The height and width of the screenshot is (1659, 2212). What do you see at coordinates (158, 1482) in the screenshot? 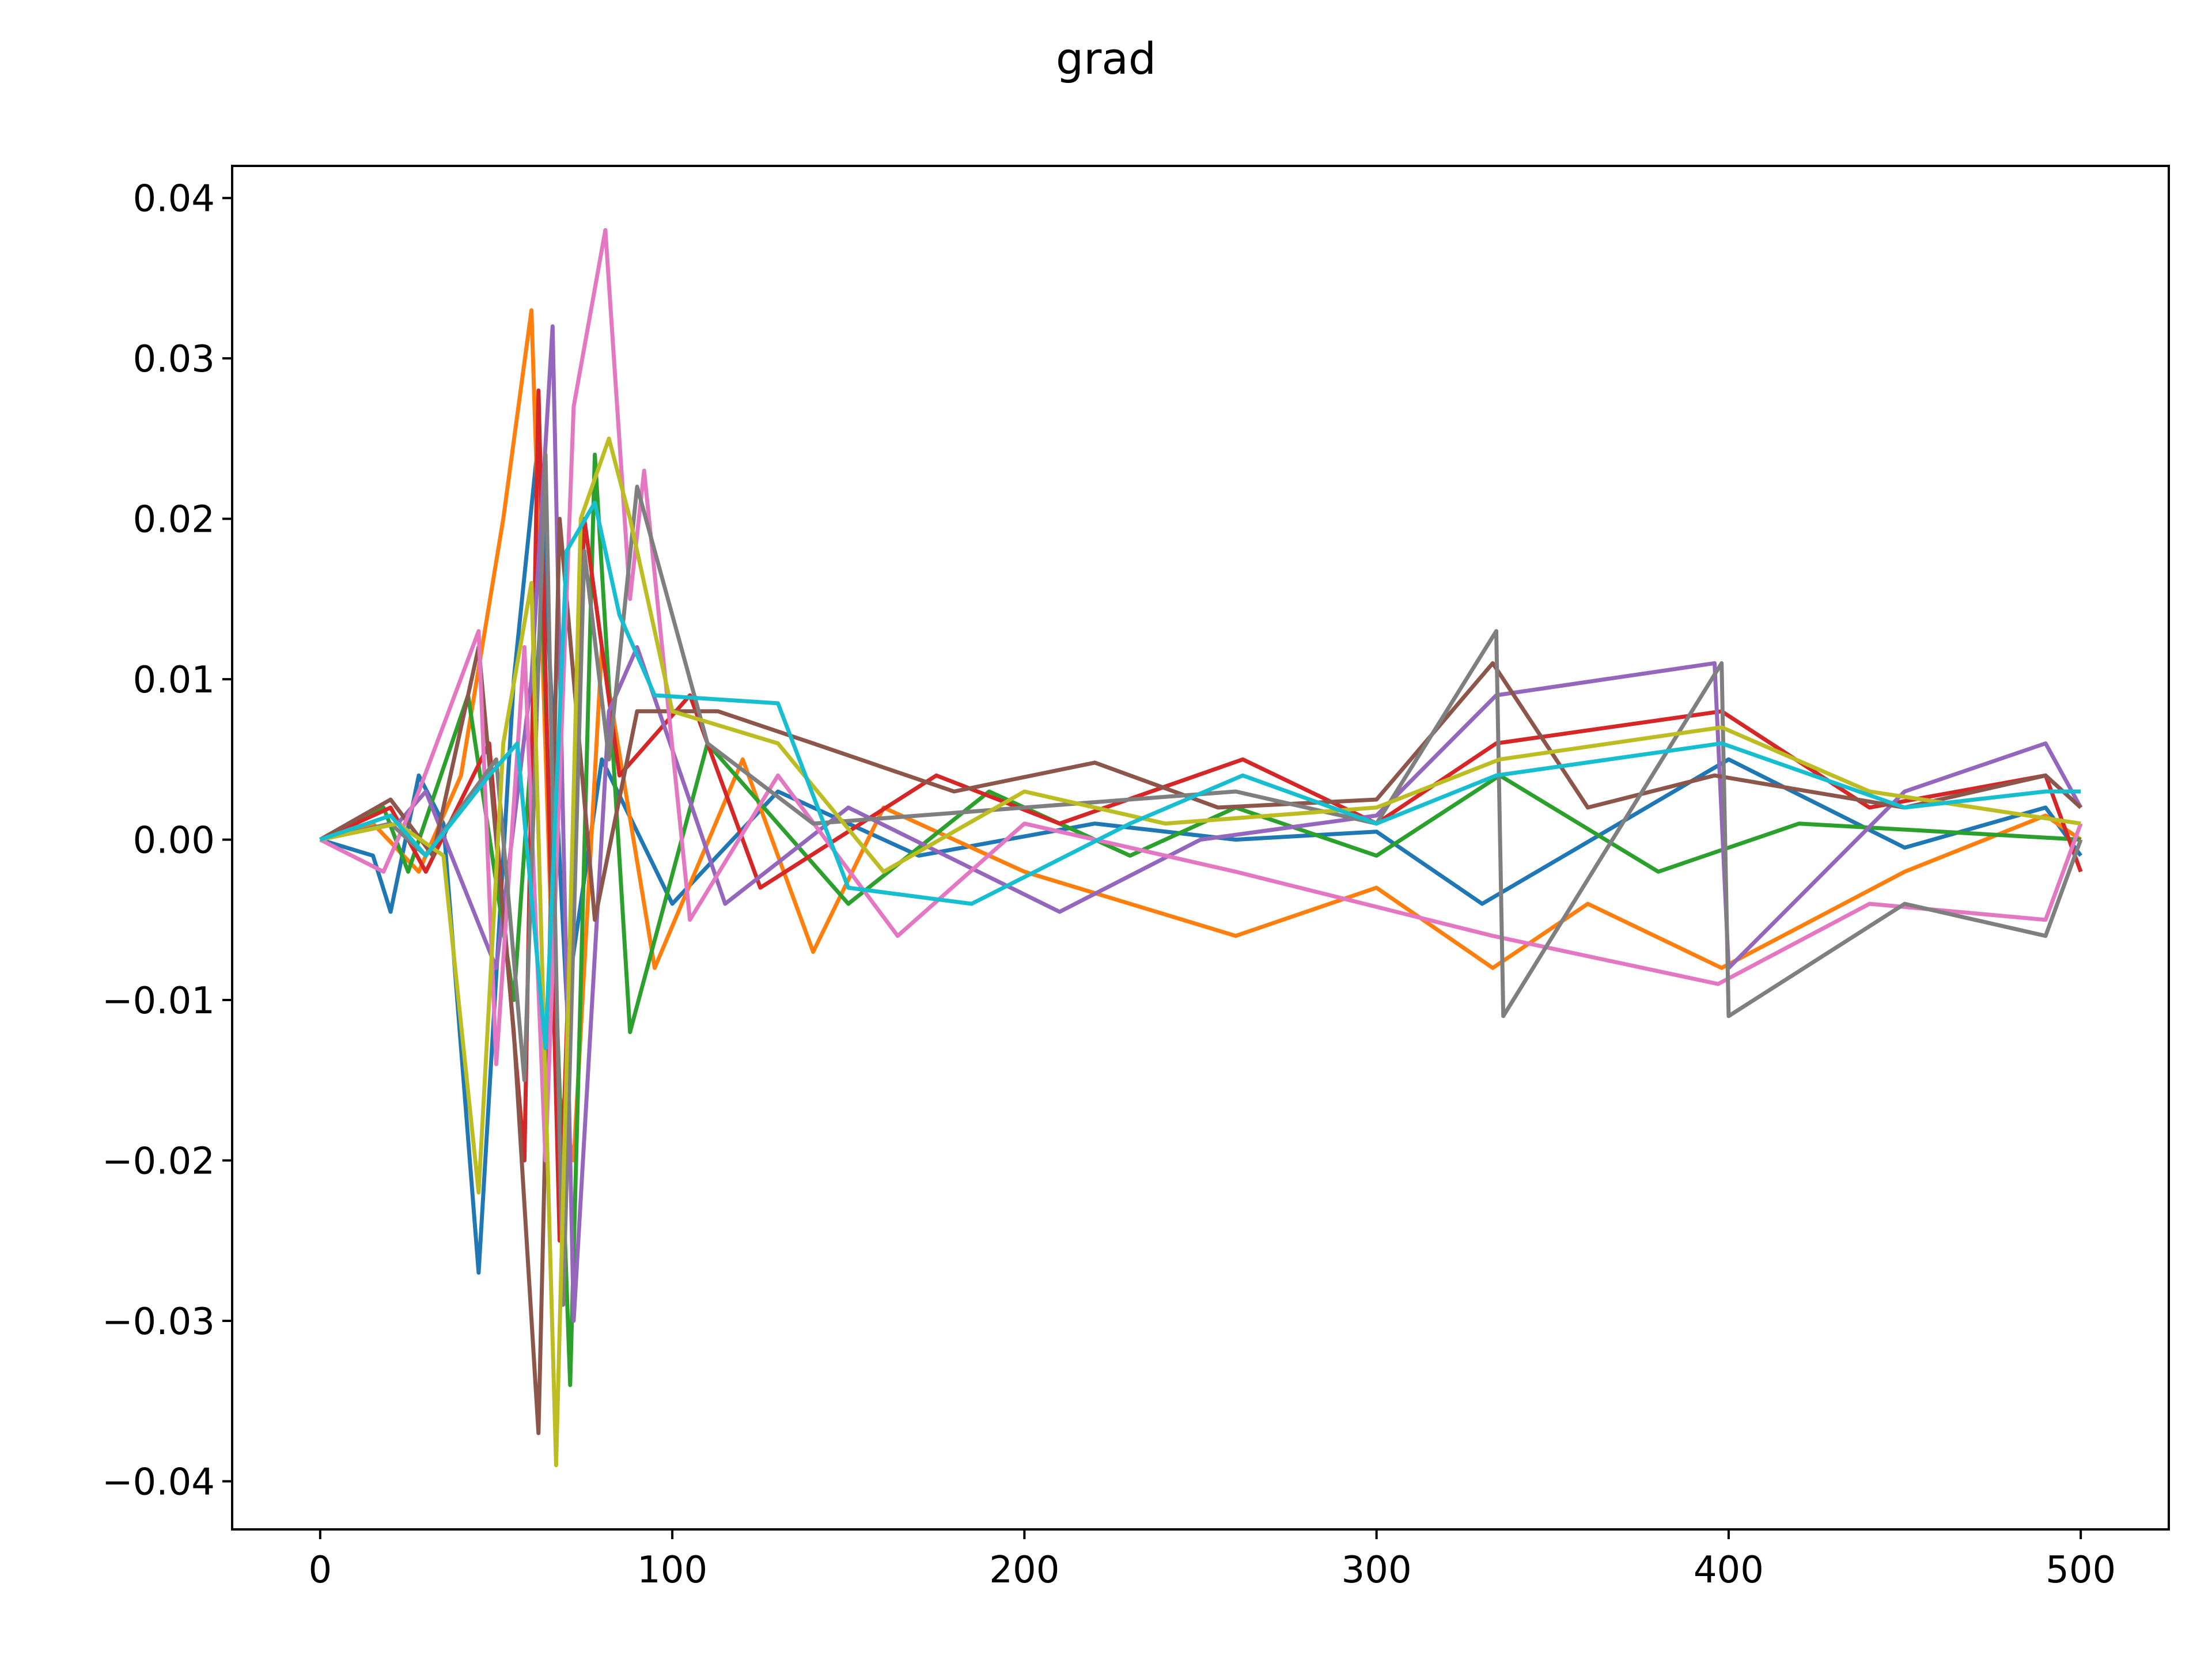
I see `y-tick-label: −0.04` at bounding box center [158, 1482].